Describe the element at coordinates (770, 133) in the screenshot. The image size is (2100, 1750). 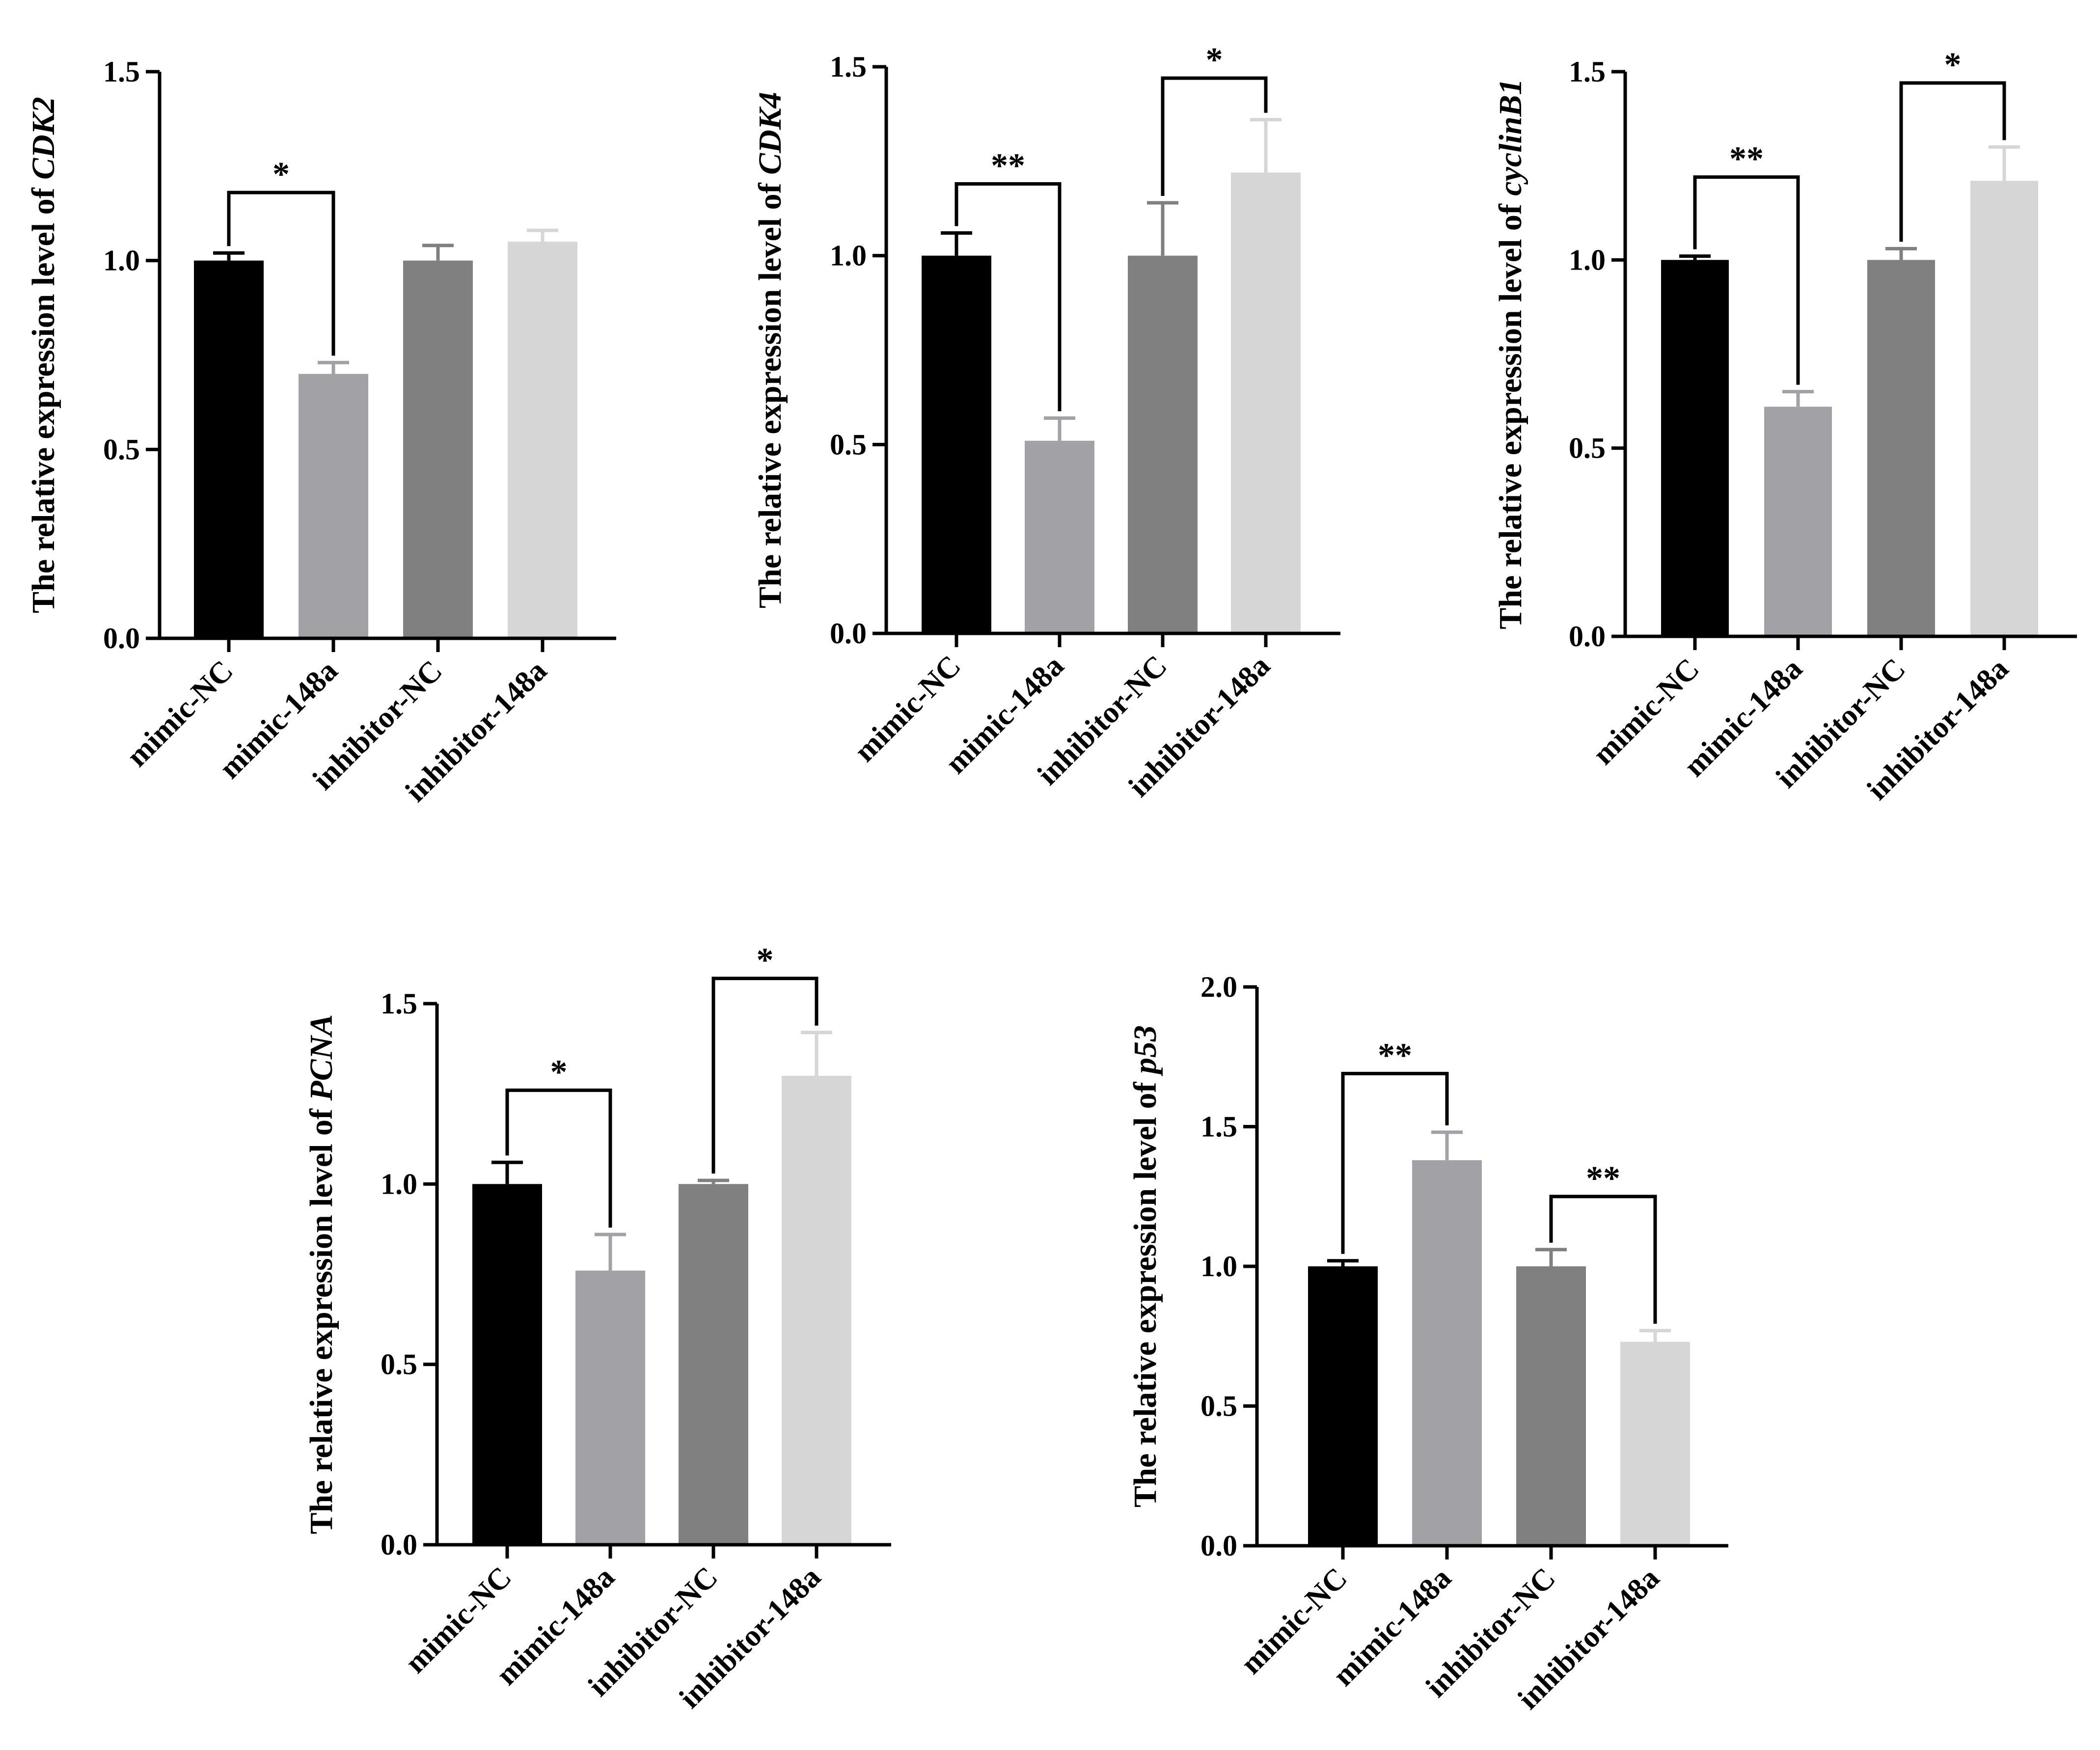
I see `y-axis-title-gene: CDK4` at that location.